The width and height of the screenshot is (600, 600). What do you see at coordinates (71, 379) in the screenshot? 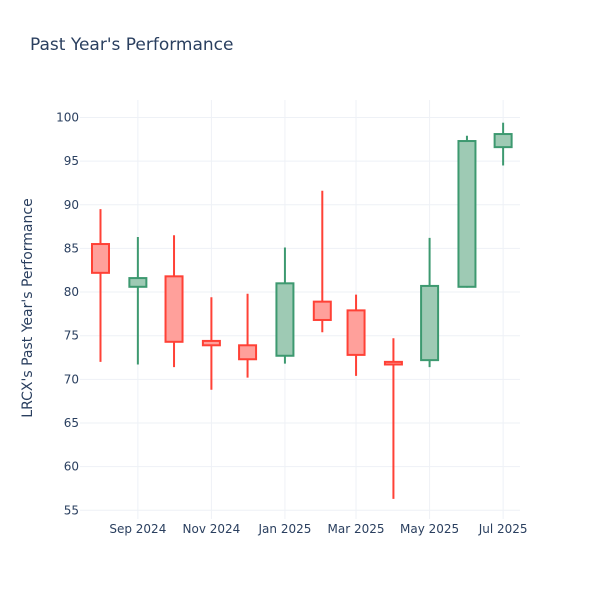
I see `y-tick-label: 70` at bounding box center [71, 379].